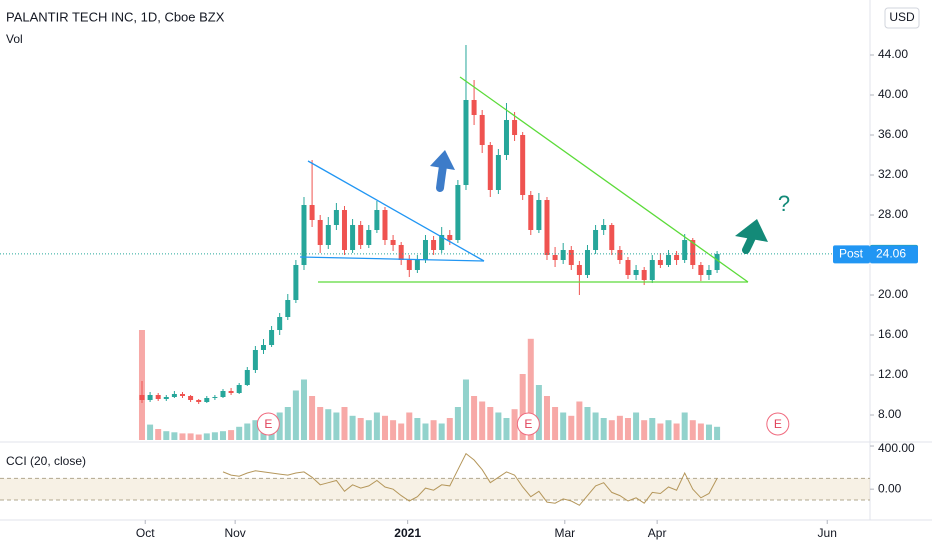  What do you see at coordinates (891, 254) in the screenshot?
I see `post-price-label: 24.06` at bounding box center [891, 254].